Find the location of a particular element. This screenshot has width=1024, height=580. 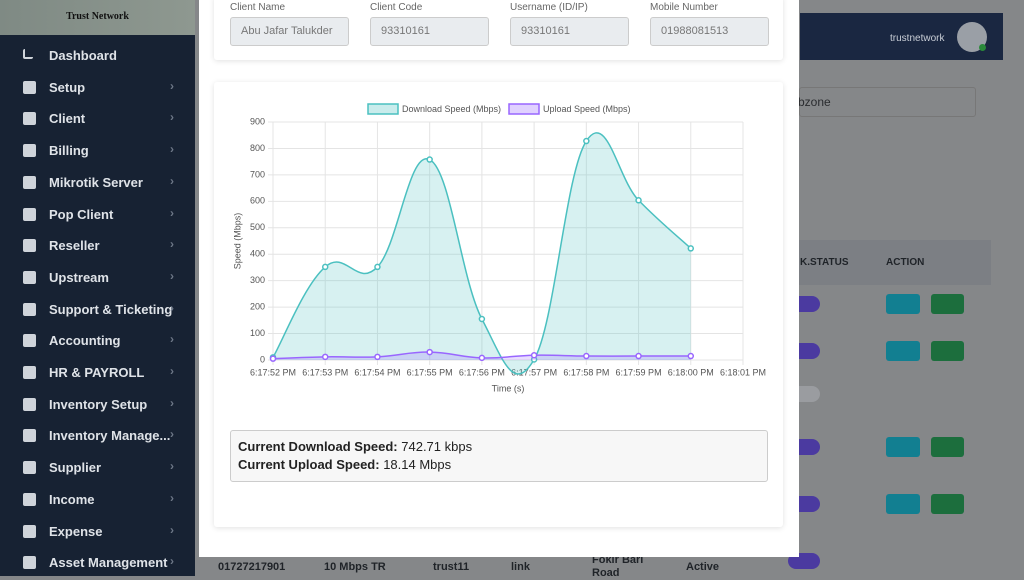

menu-item: Accounting › is located at coordinates (97, 341).